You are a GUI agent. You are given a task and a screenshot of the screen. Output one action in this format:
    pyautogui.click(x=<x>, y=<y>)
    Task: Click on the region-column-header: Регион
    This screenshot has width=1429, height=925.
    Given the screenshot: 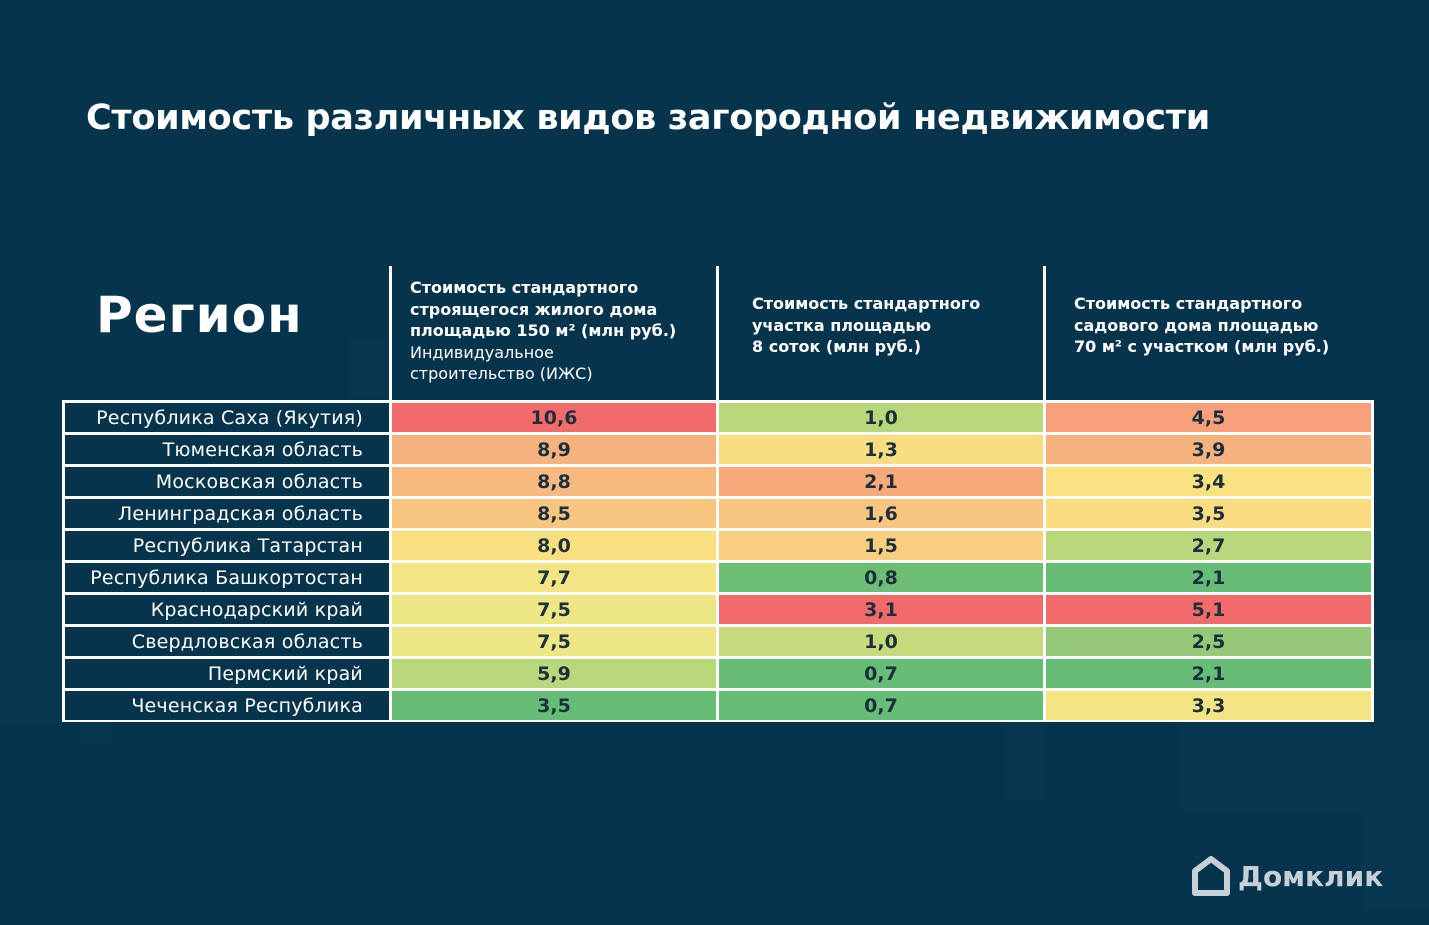 What is the action you would take?
    pyautogui.click(x=199, y=315)
    